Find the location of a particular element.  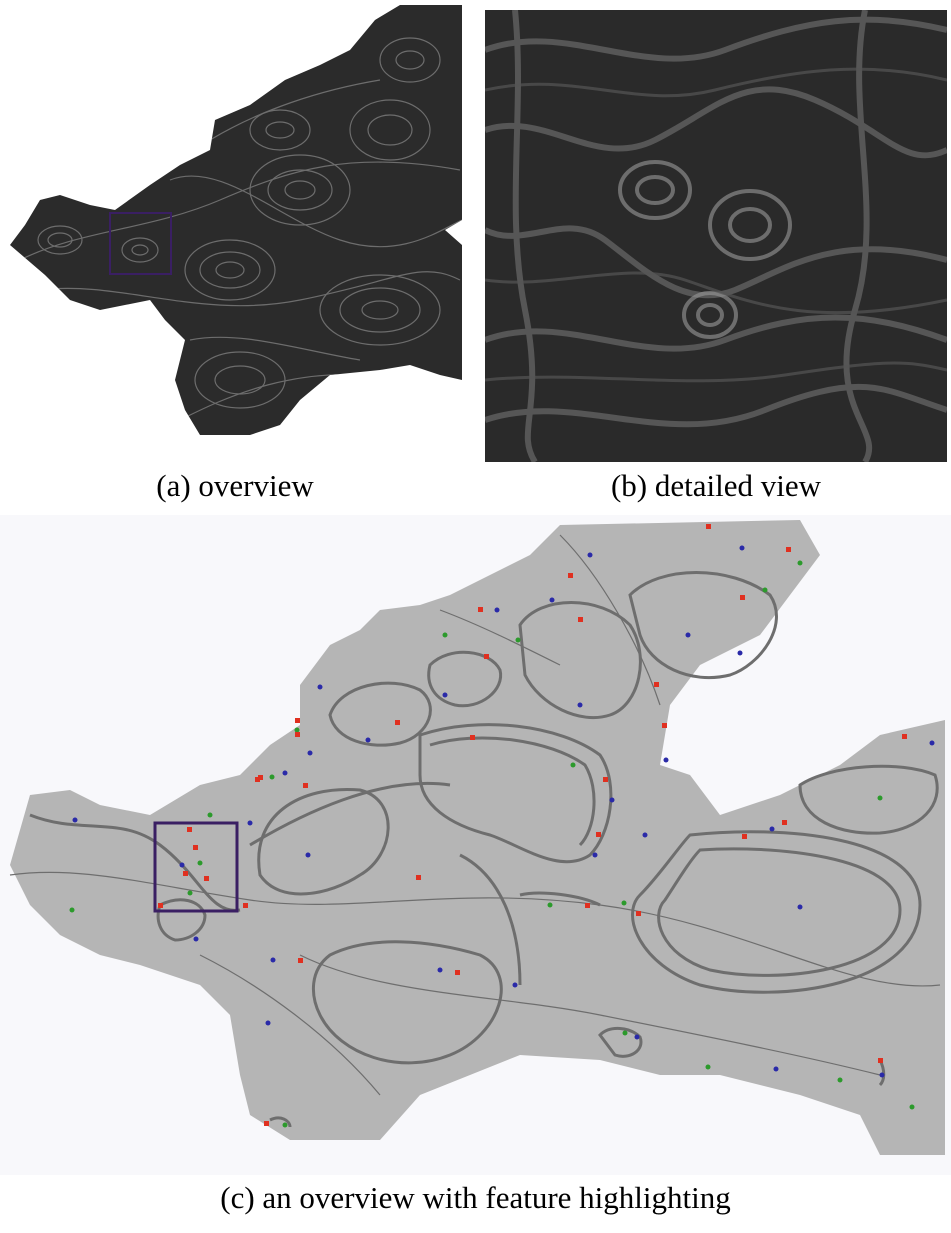

overview-highlight-box is located at coordinates (140, 243).